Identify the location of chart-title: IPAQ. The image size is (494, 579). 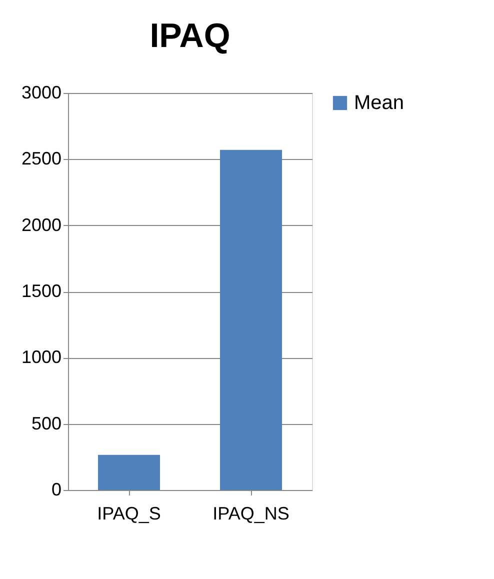
(190, 36).